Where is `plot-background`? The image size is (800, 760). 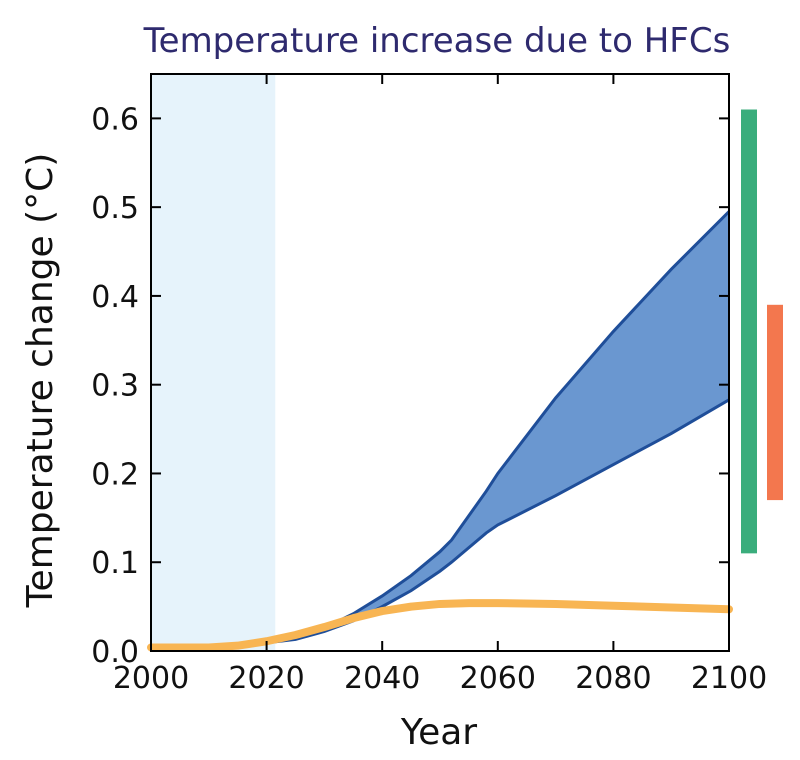 plot-background is located at coordinates (213, 362).